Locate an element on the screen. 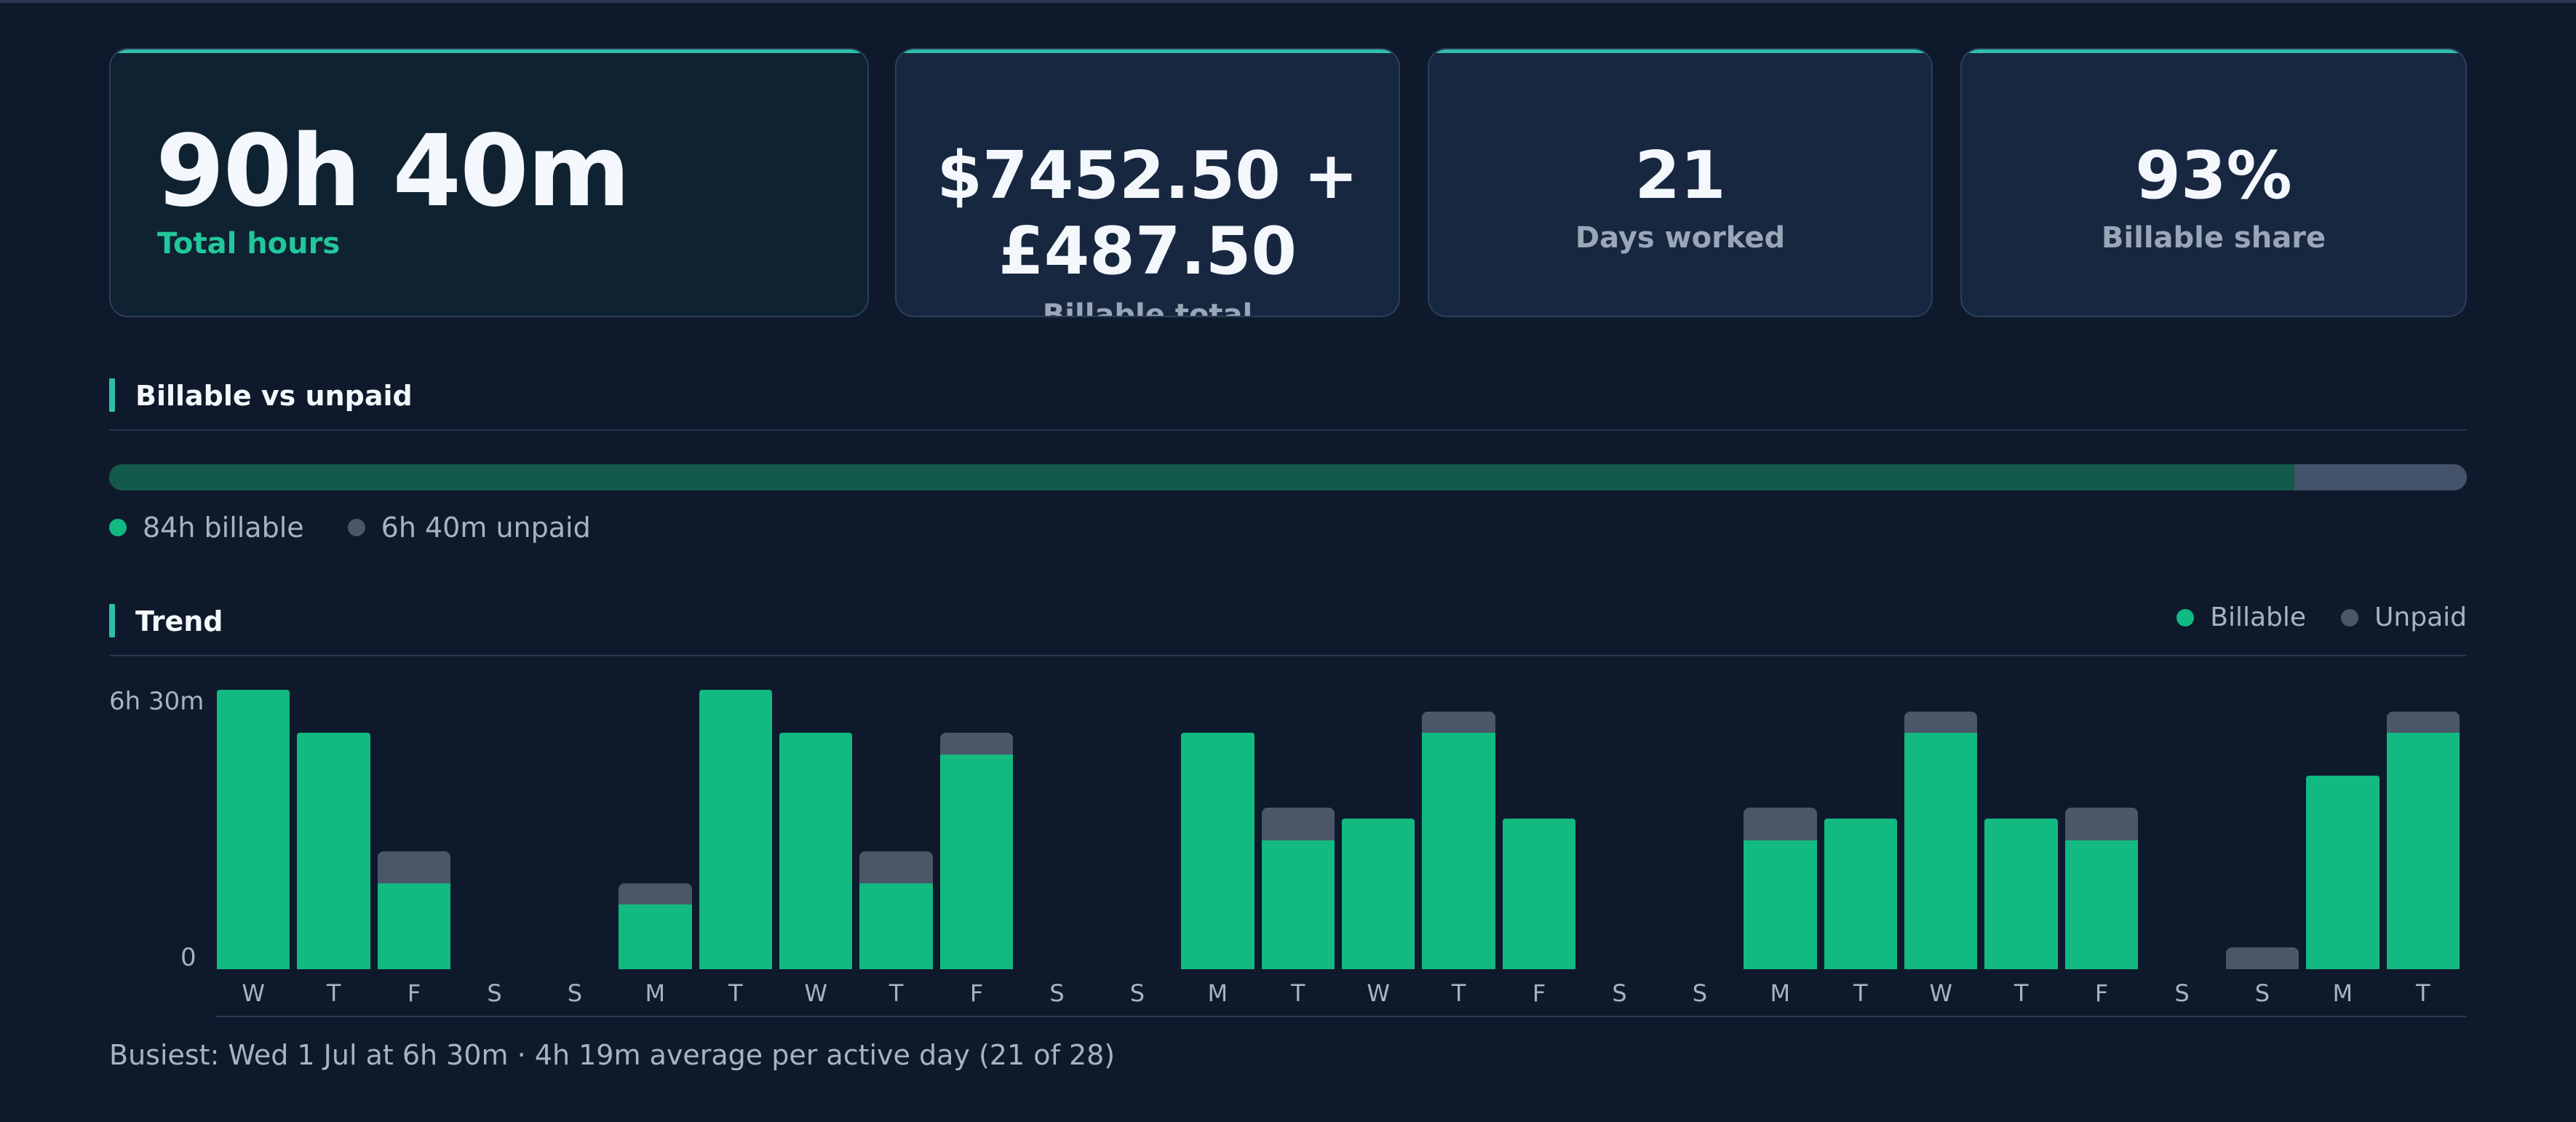 The height and width of the screenshot is (1122, 2576). total-hours-value: 90h 40m is located at coordinates (393, 171).